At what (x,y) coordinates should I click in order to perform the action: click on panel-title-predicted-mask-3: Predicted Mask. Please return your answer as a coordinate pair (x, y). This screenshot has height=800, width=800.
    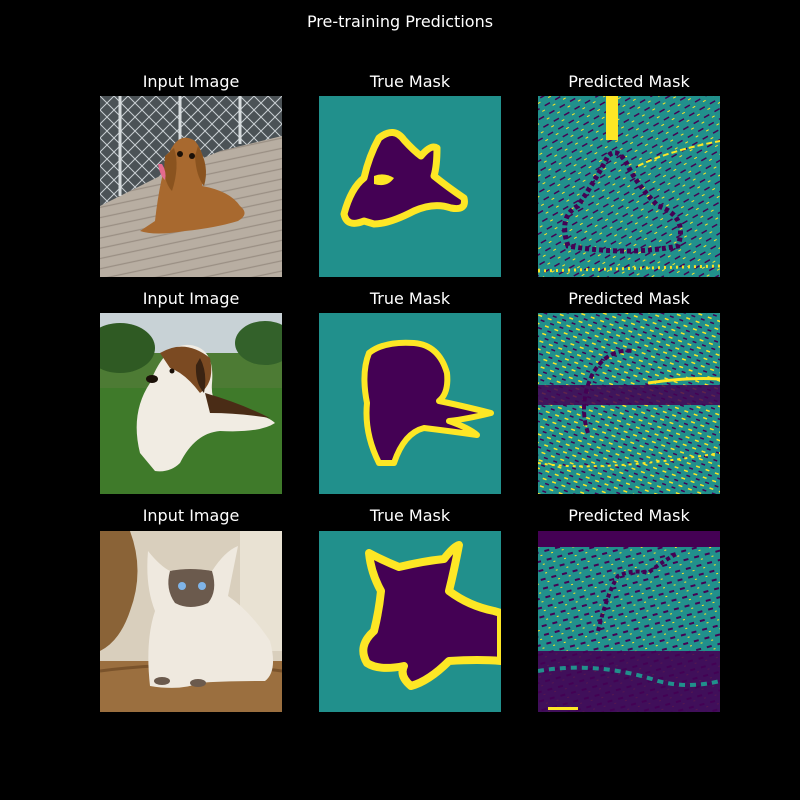
    Looking at the image, I should click on (629, 515).